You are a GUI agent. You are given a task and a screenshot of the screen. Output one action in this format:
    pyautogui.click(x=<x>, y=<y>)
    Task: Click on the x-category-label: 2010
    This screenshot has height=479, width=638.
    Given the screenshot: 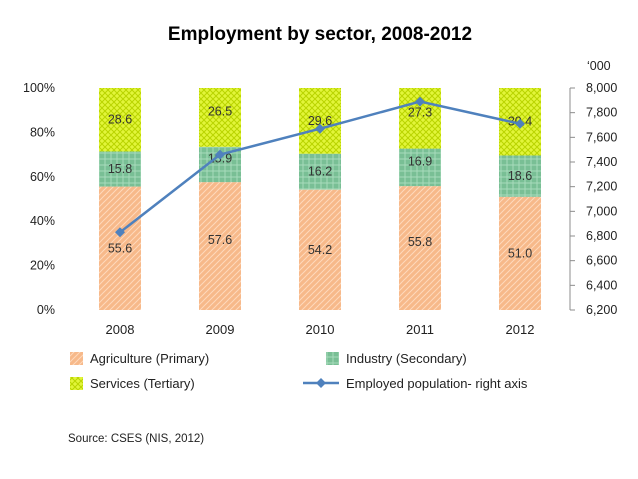 What is the action you would take?
    pyautogui.click(x=320, y=329)
    